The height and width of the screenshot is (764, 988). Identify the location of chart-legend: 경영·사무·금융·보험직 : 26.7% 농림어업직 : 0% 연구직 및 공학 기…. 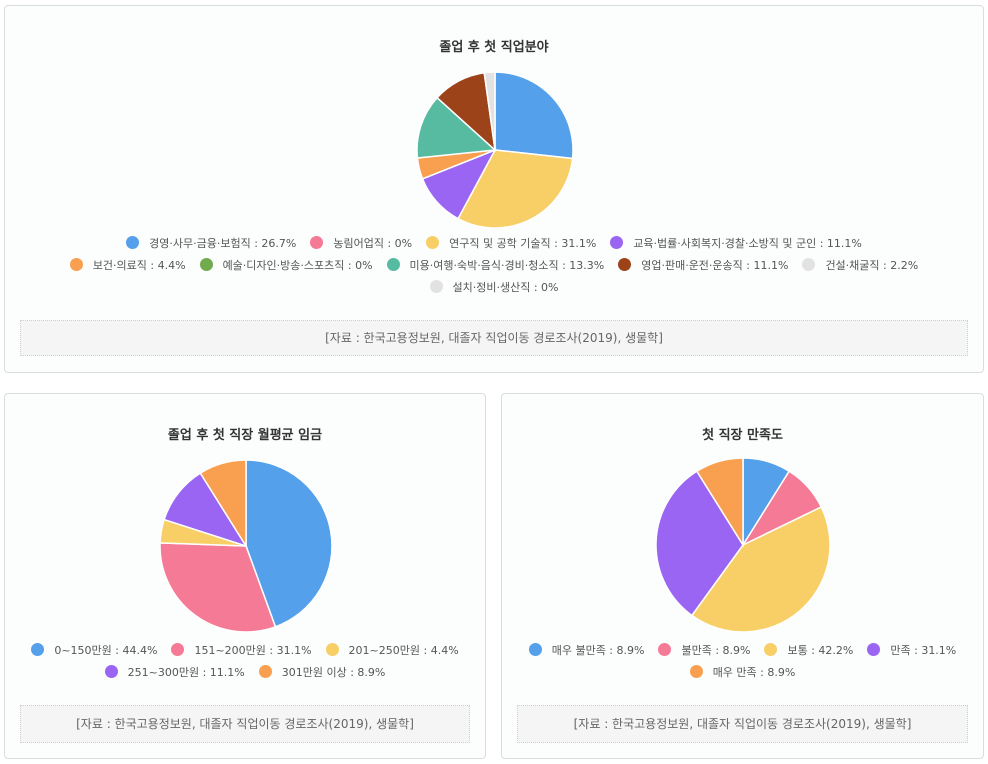
(494, 266).